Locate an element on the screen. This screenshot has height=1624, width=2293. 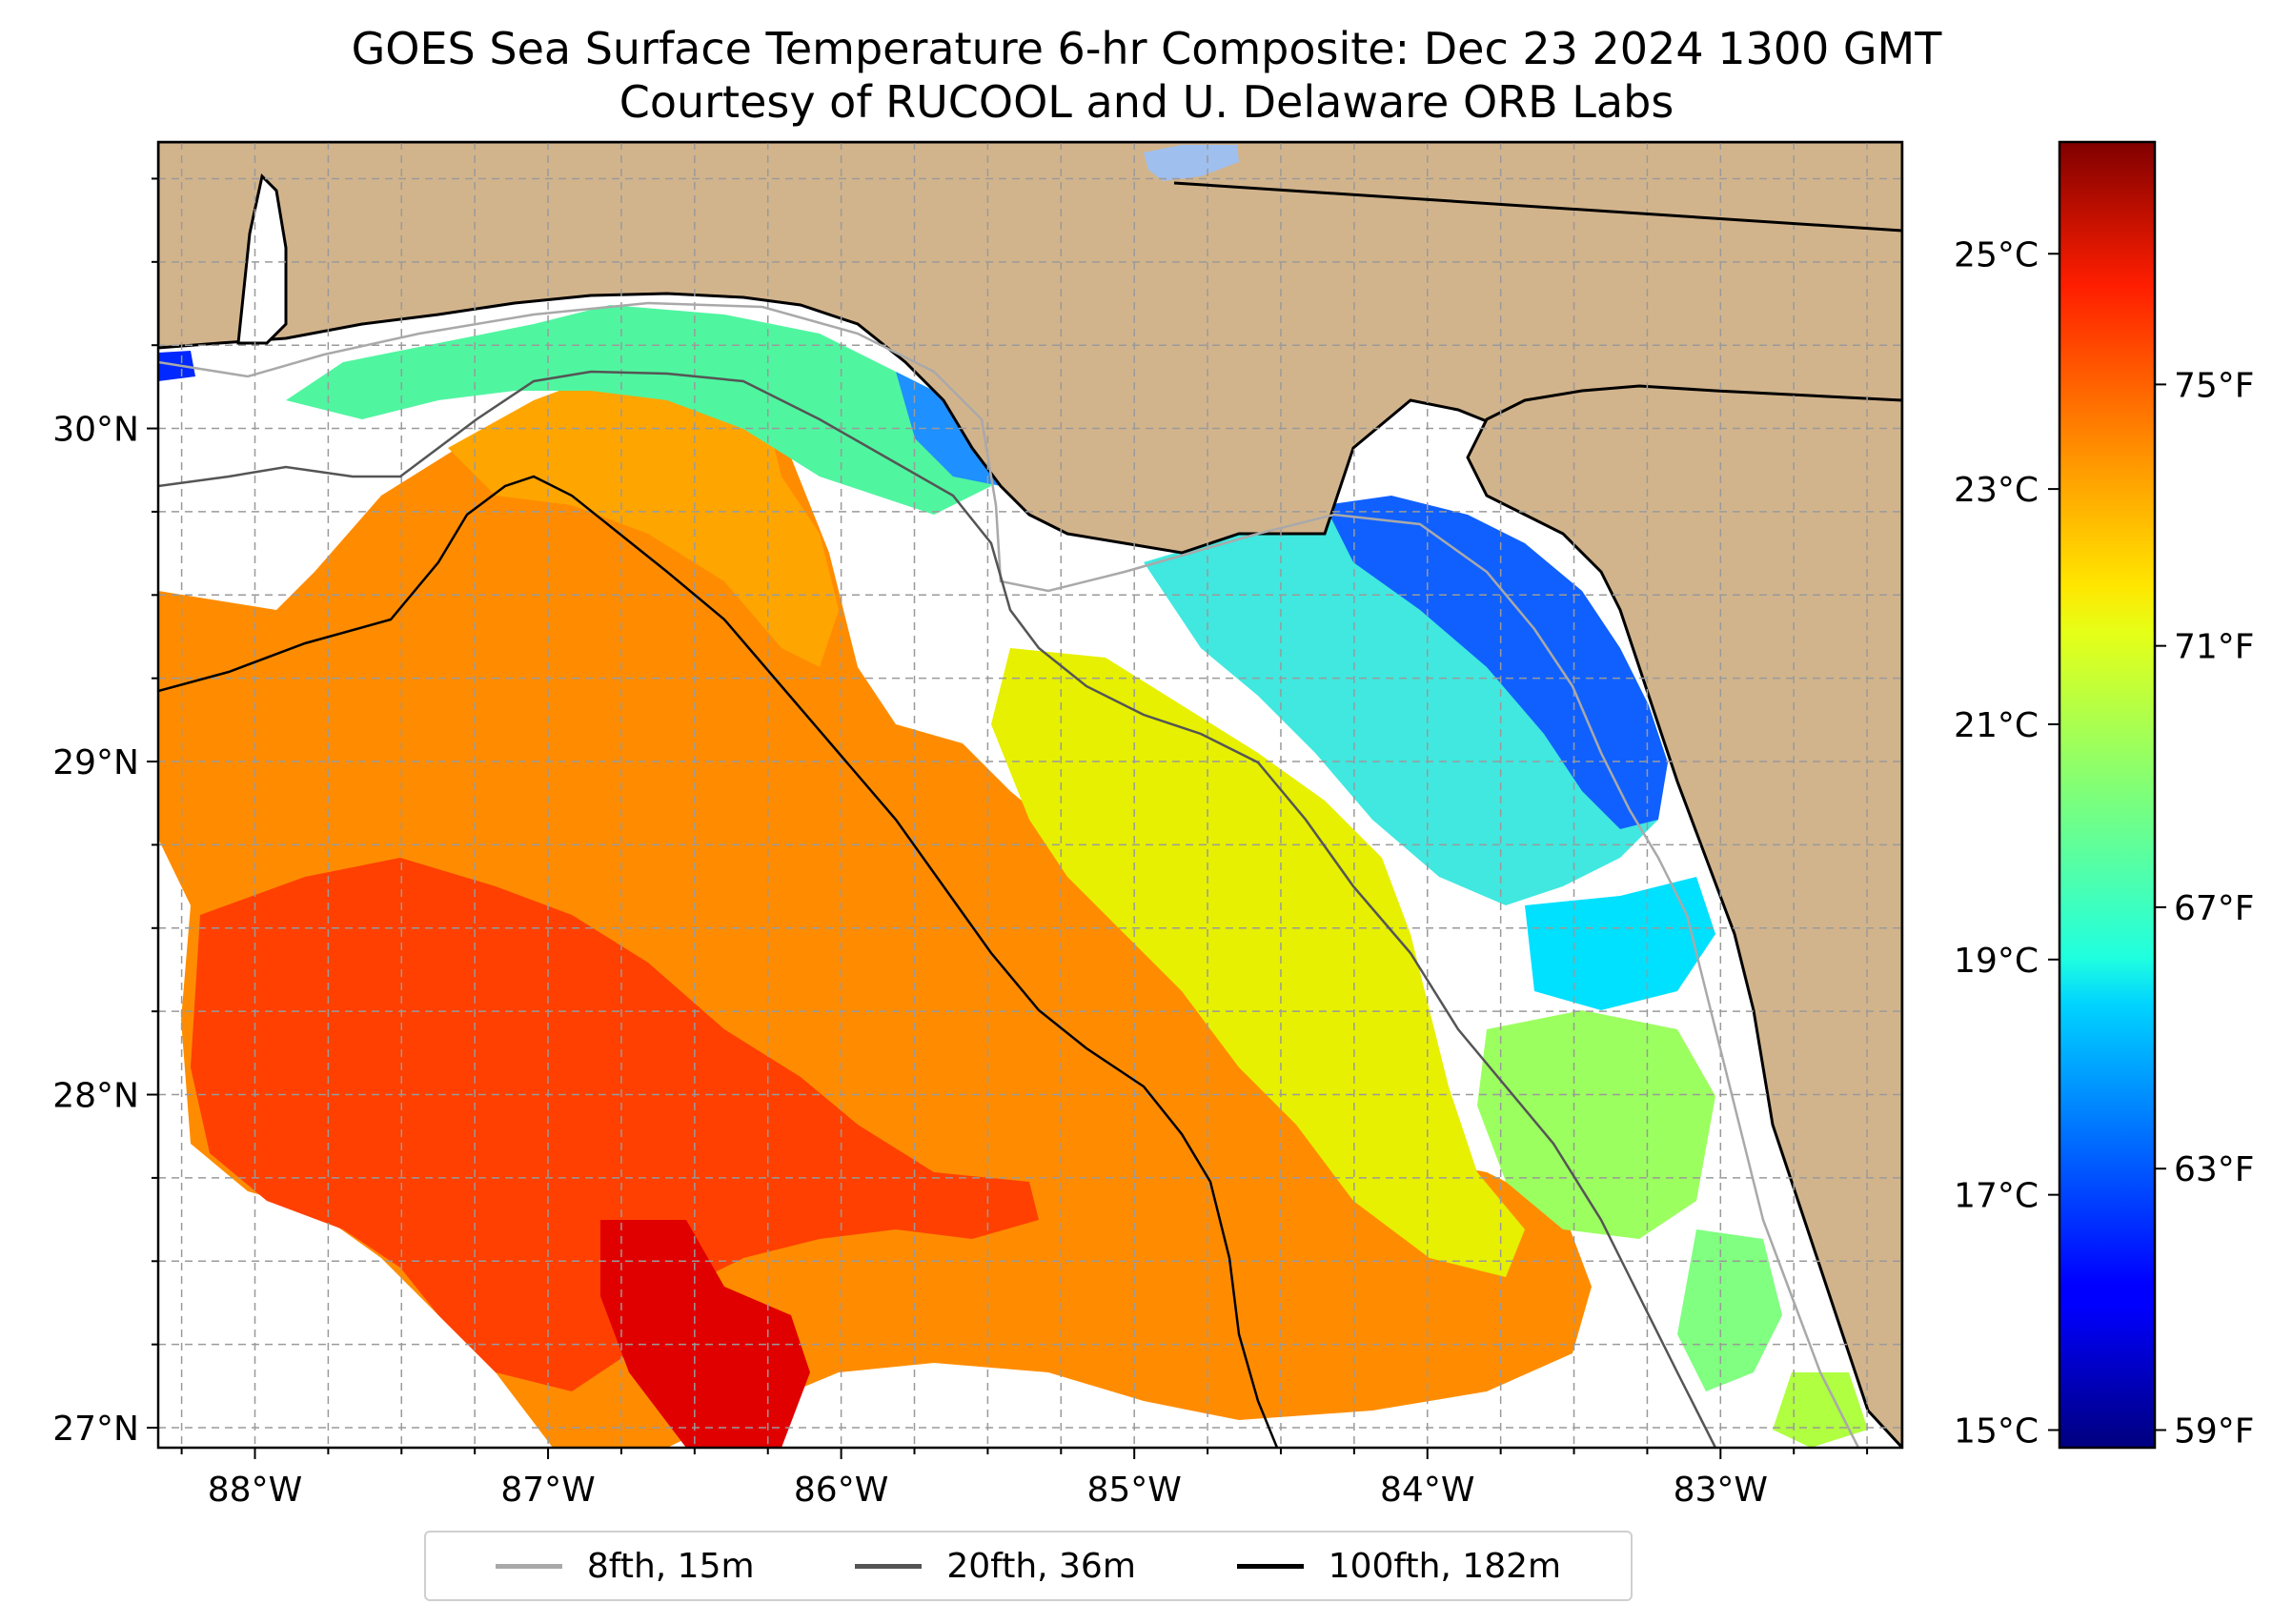
sst-patch-cyan is located at coordinates (1401, 710).